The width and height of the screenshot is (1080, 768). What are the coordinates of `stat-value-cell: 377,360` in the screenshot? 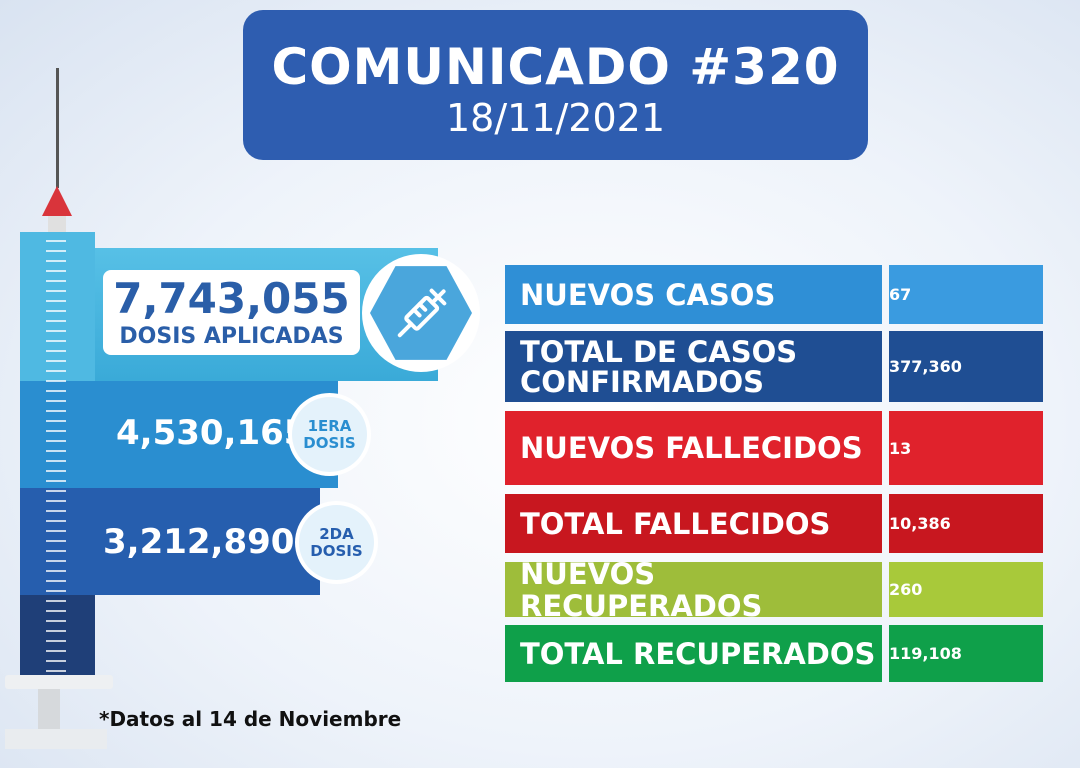 It's located at (966, 366).